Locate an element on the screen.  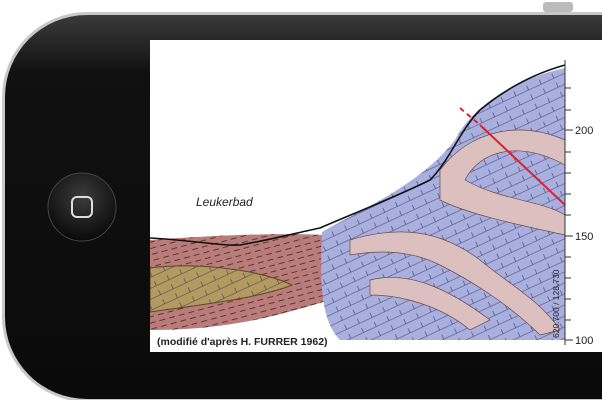
place-label: Leukerbad is located at coordinates (224, 202).